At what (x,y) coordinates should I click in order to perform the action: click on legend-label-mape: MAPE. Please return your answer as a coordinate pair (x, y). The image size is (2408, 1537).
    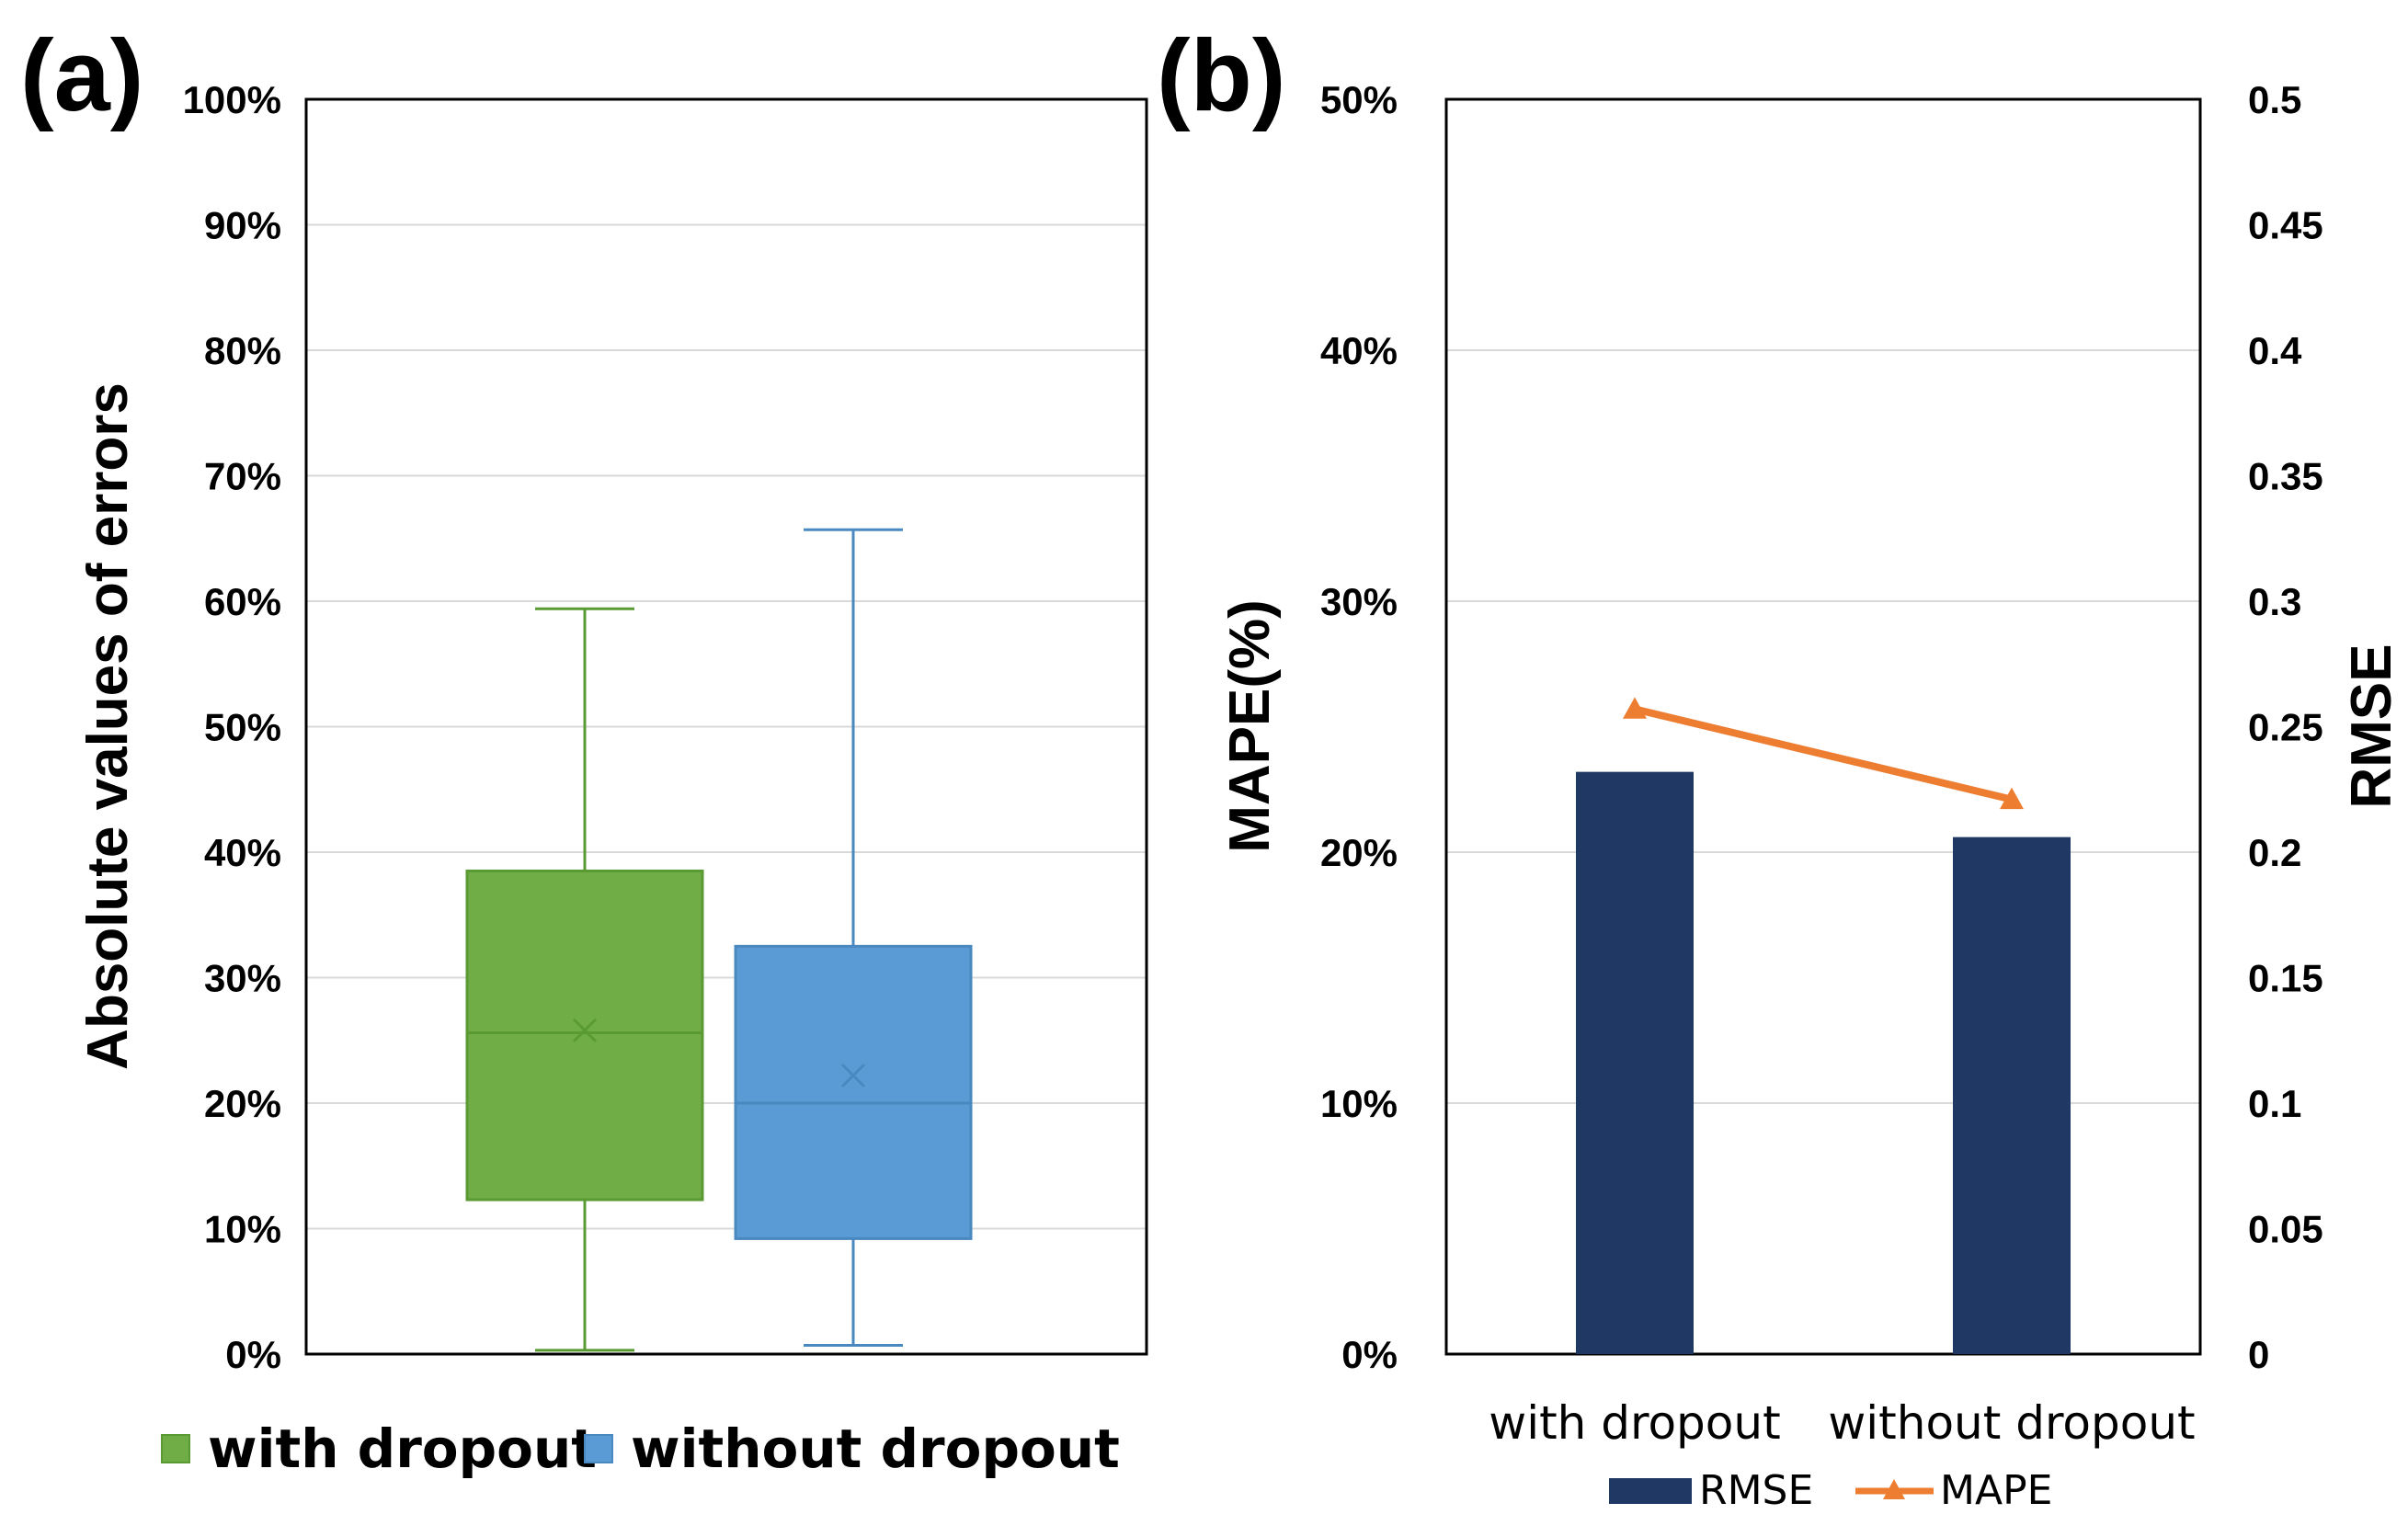
    Looking at the image, I should click on (1996, 1490).